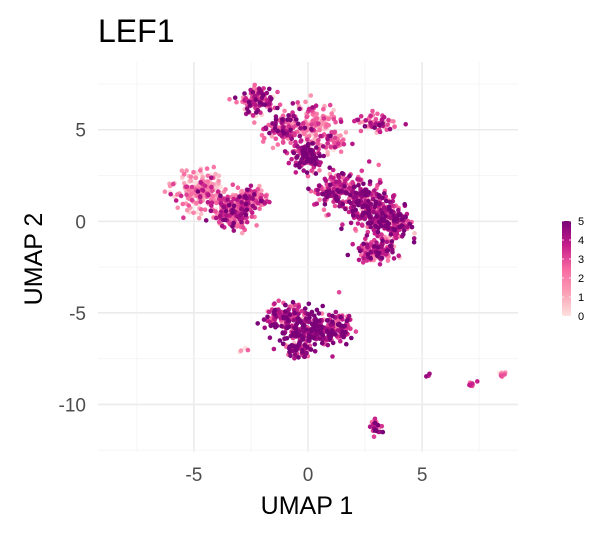 This screenshot has width=614, height=537. Describe the element at coordinates (566, 268) in the screenshot. I see `color-legend-bar` at that location.